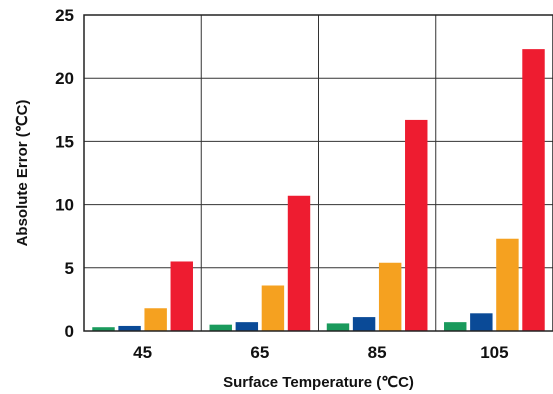 The image size is (553, 394). Describe the element at coordinates (64, 15) in the screenshot. I see `y-tick-label: 25` at that location.